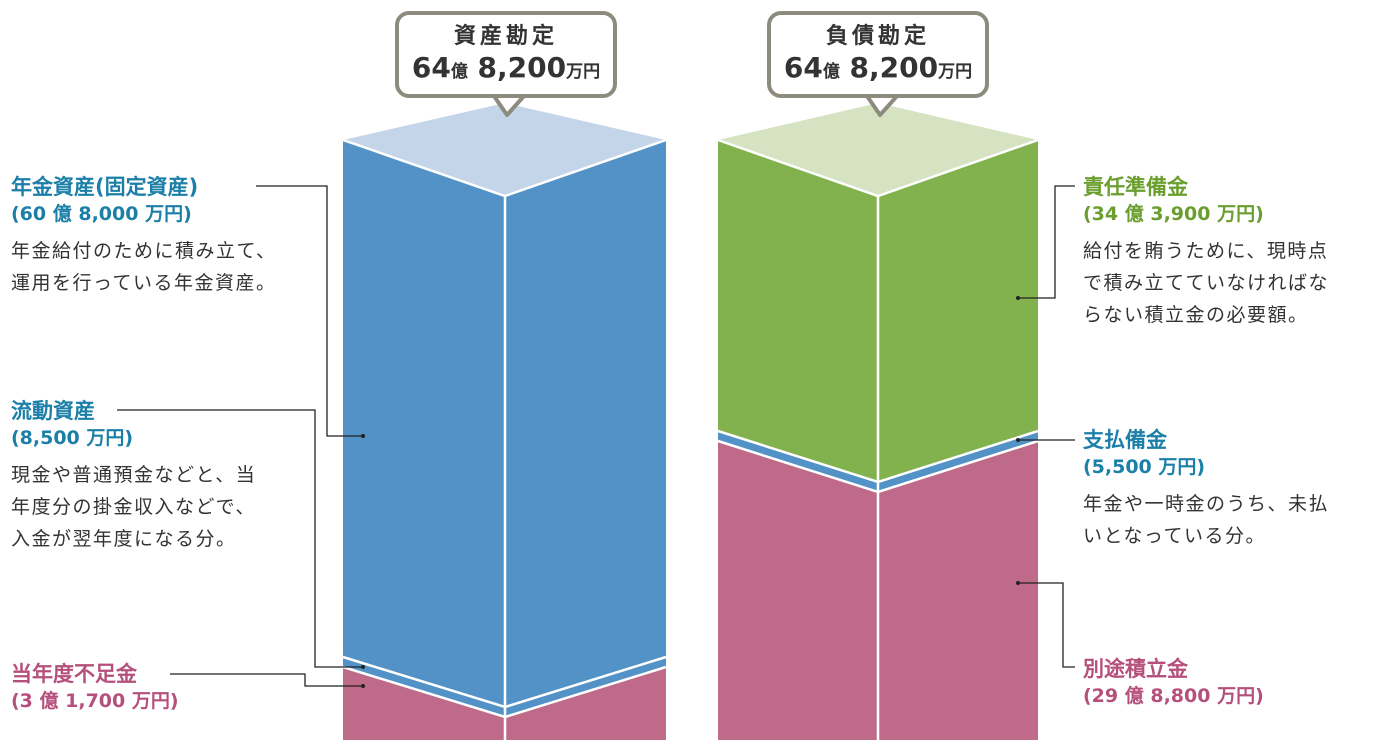  What do you see at coordinates (1206, 504) in the screenshot?
I see `payable-desc-1: 年金や一時金のうち、未払` at bounding box center [1206, 504].